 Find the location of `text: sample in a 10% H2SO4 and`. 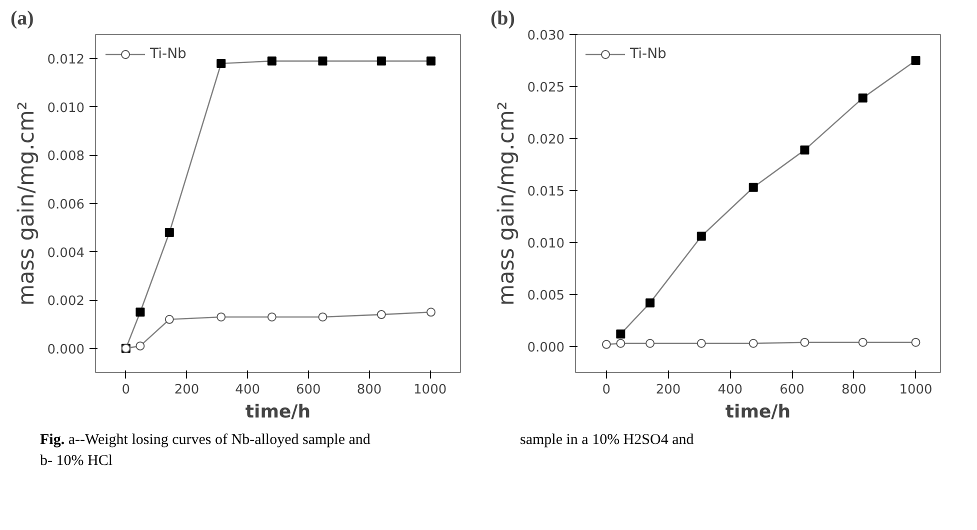

text: sample in a 10% H2SO4 and is located at coordinates (607, 440).